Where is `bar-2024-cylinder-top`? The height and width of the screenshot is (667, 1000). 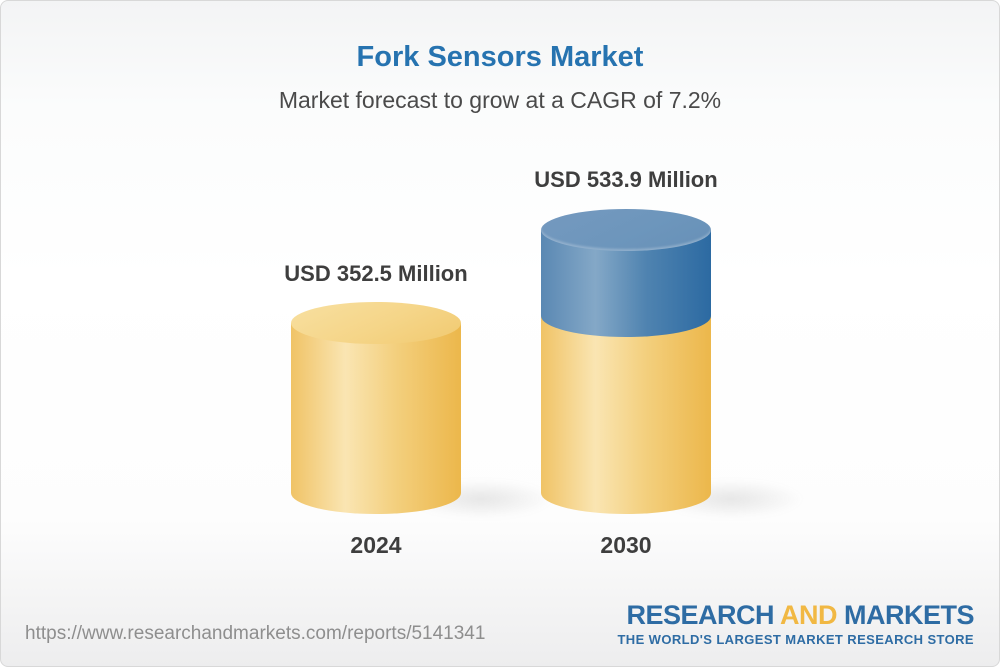
bar-2024-cylinder-top is located at coordinates (376, 323).